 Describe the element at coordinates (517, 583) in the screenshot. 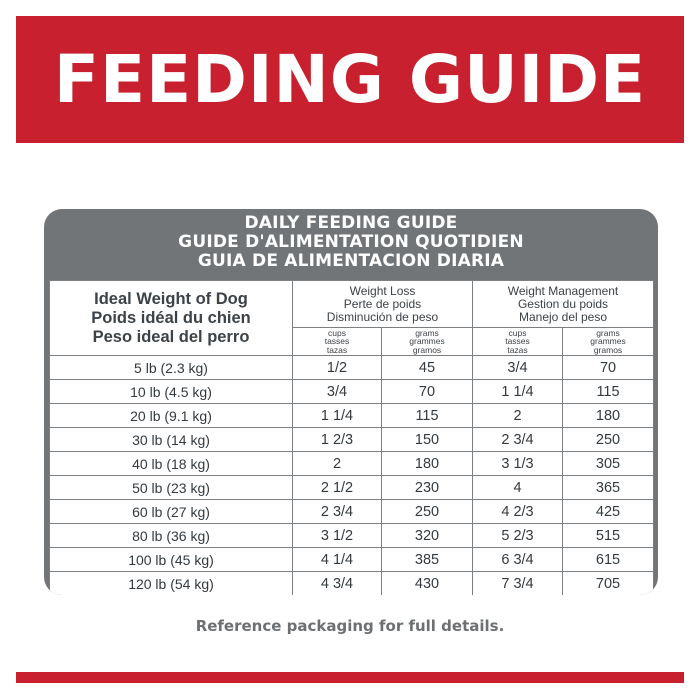

I see `mgmt-cups-cell: 7 3/4` at that location.